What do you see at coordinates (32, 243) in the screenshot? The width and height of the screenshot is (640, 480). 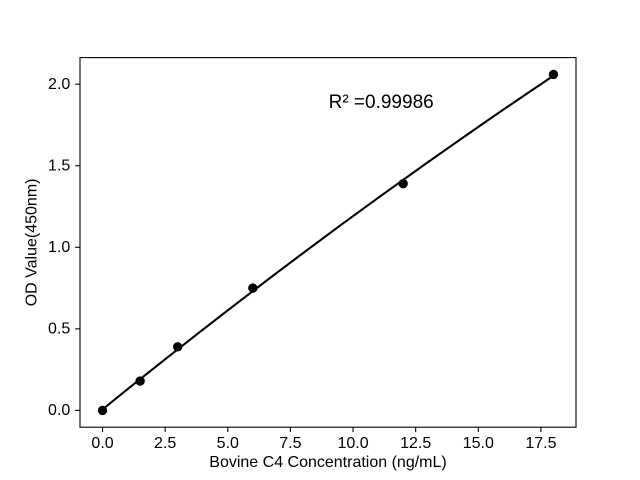 I see `svg-text: OD Value(450nm)` at bounding box center [32, 243].